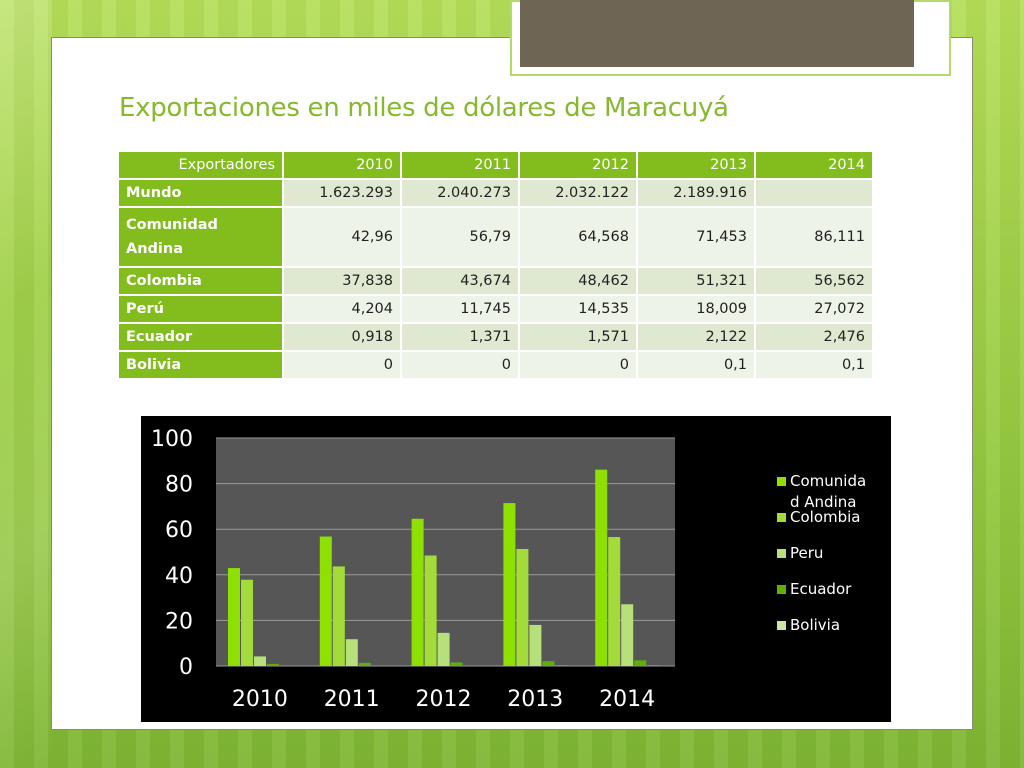  What do you see at coordinates (814, 165) in the screenshot?
I see `header-2014: 2014` at bounding box center [814, 165].